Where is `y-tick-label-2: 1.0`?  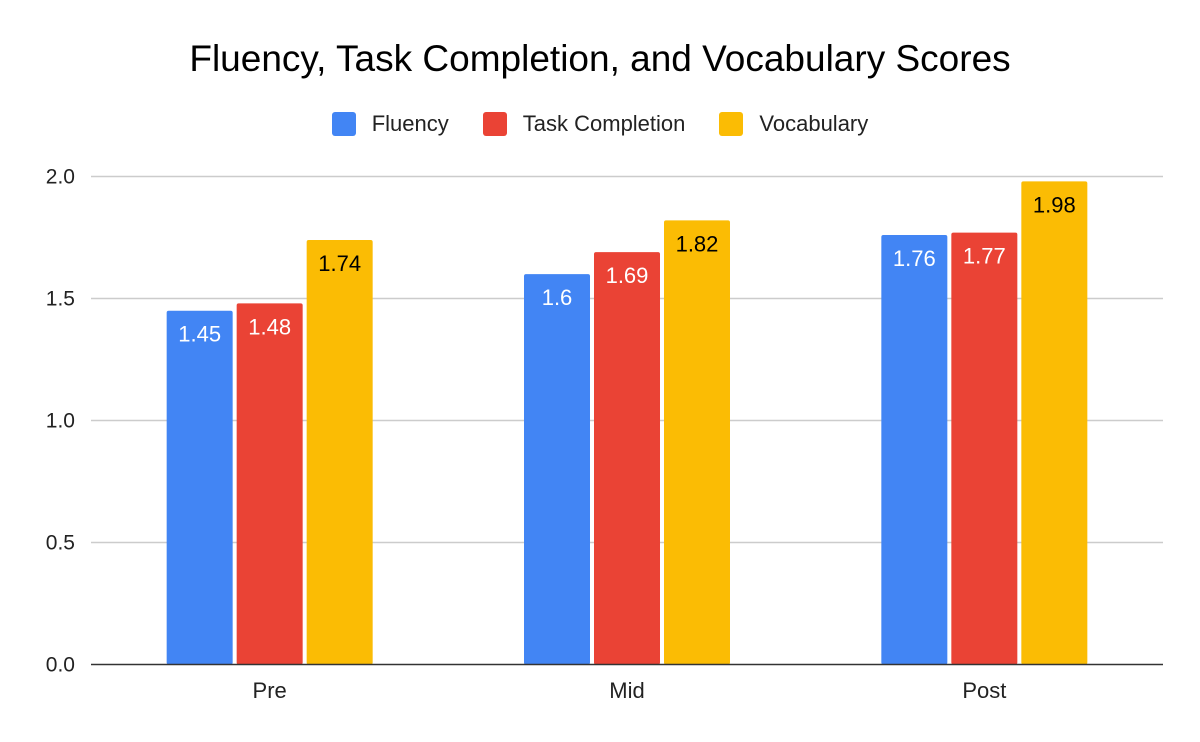
y-tick-label-2: 1.0 is located at coordinates (60, 421).